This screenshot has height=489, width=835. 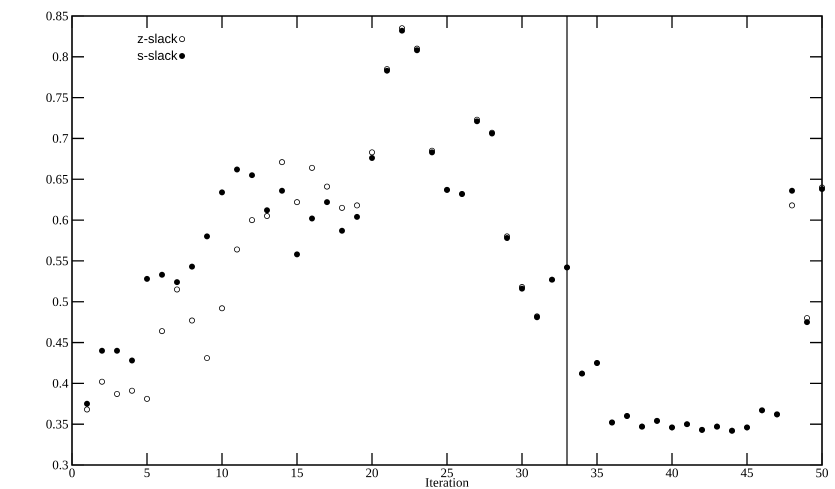 What do you see at coordinates (57, 261) in the screenshot?
I see `y-tick-label: 0.55` at bounding box center [57, 261].